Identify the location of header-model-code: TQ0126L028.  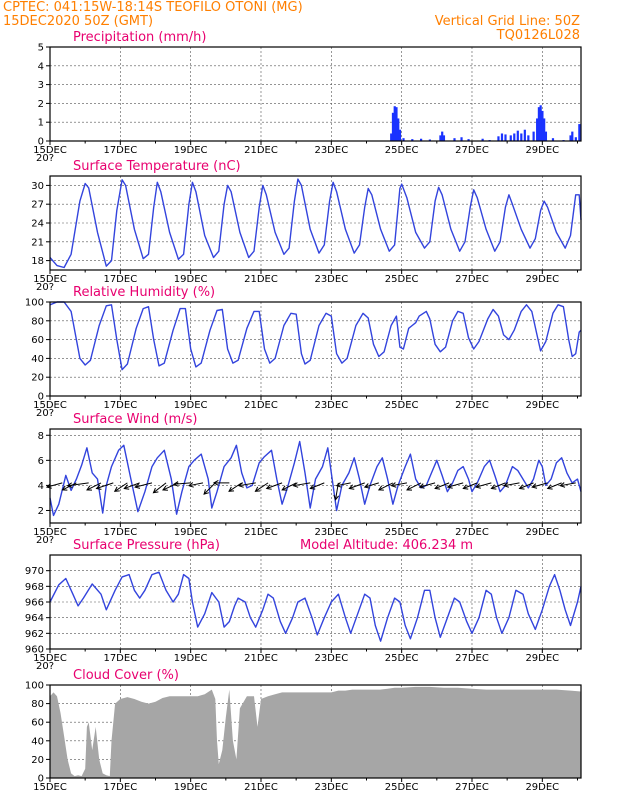
(538, 35).